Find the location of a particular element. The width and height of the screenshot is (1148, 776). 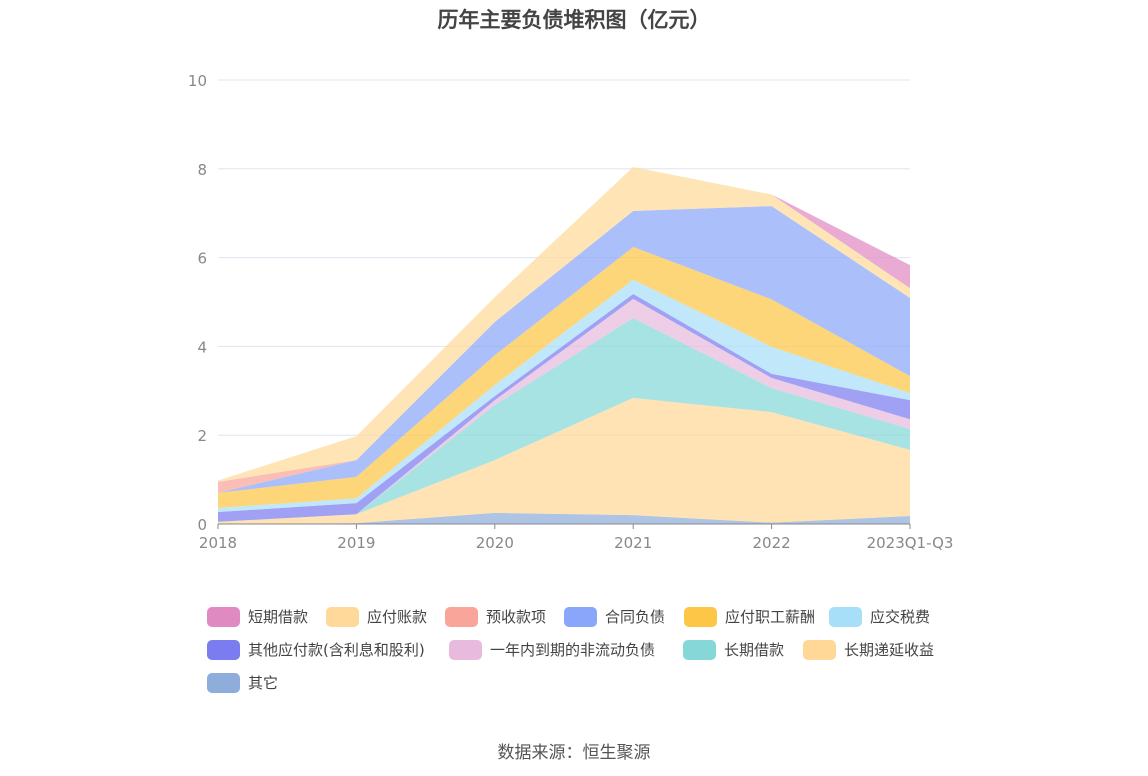

area-其它 is located at coordinates (564, 518).